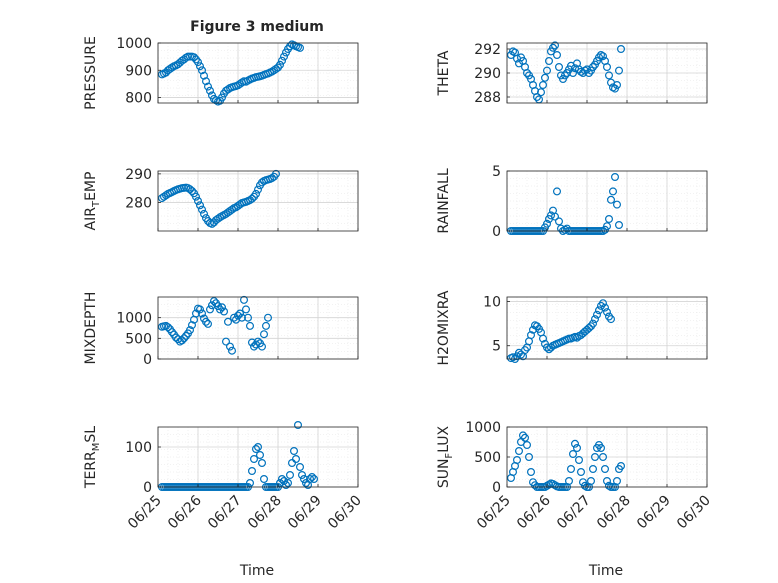 The image size is (778, 583). Describe the element at coordinates (487, 74) in the screenshot. I see `y-tick-label: 290` at that location.